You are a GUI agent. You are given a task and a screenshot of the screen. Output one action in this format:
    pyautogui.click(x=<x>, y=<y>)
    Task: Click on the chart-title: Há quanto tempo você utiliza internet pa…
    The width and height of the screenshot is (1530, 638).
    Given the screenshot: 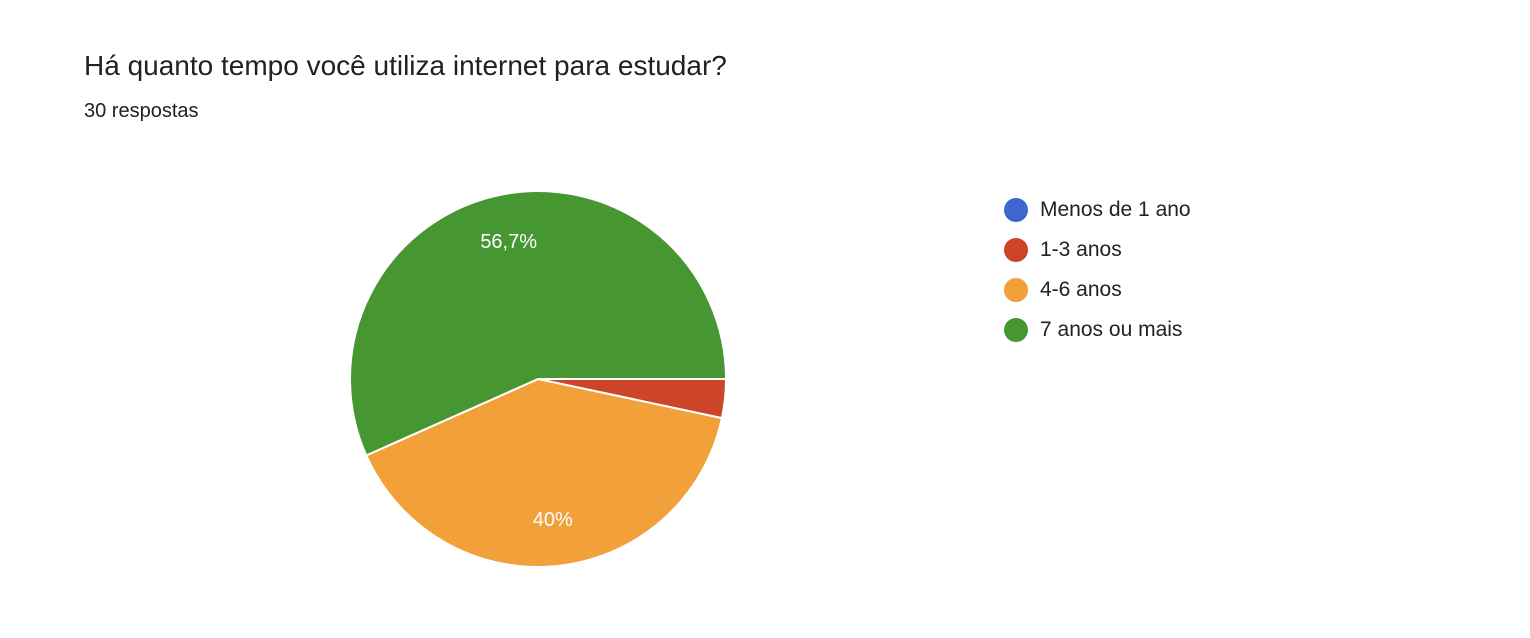 What is the action you would take?
    pyautogui.click(x=405, y=65)
    